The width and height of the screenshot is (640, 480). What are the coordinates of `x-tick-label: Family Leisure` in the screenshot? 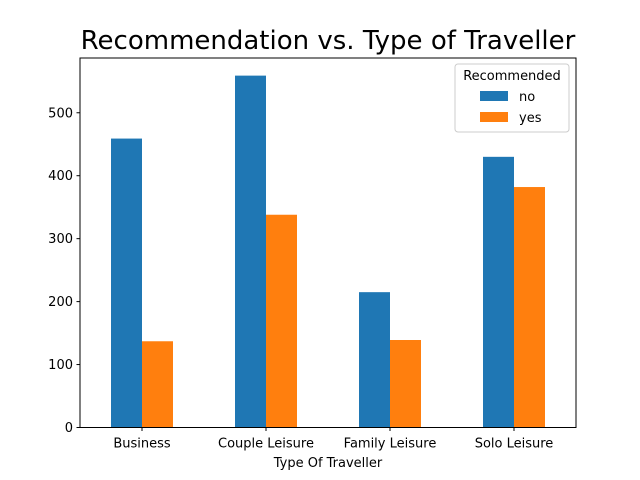 It's located at (390, 444).